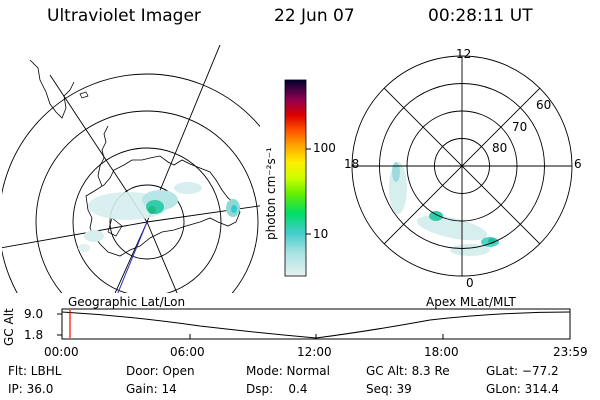  I want to click on observation-date: 22 Jun 07, so click(314, 16).